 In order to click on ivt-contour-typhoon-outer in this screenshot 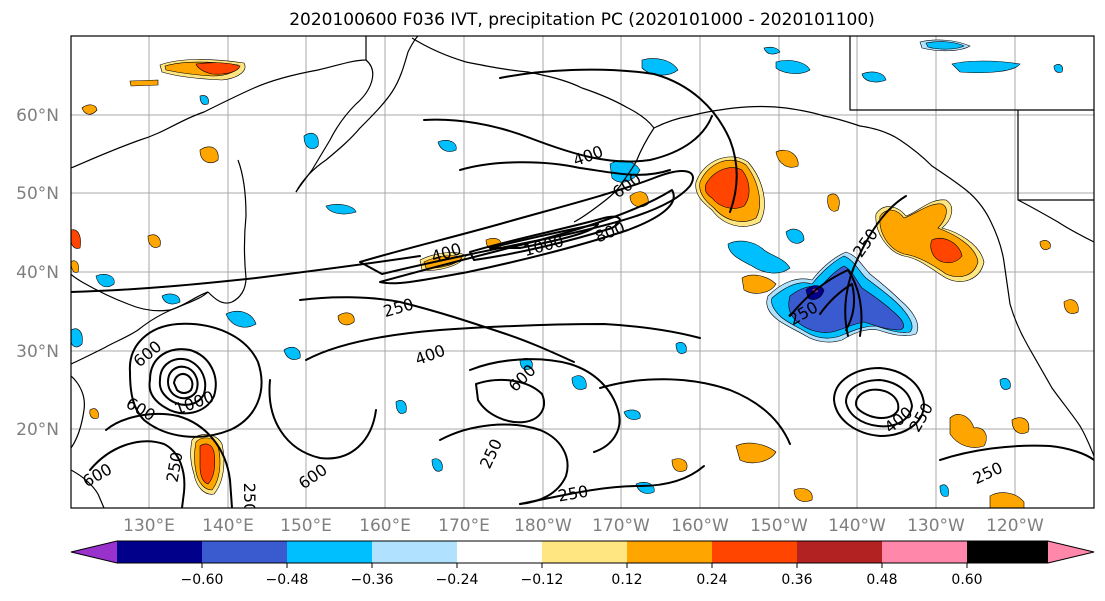, I will do `click(182, 381)`.